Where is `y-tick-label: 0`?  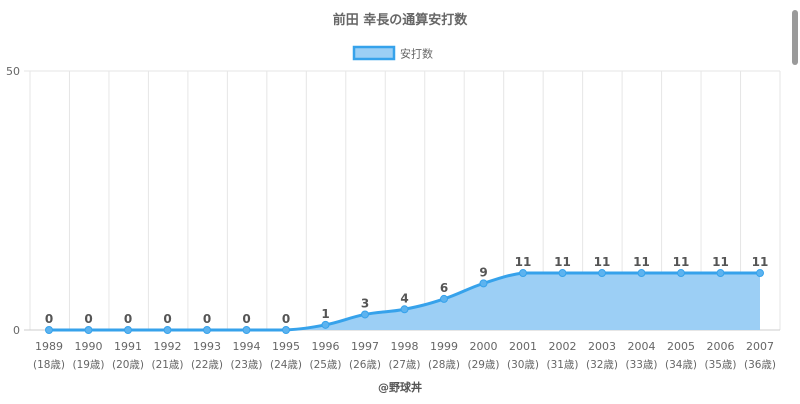 y-tick-label: 0 is located at coordinates (16, 330).